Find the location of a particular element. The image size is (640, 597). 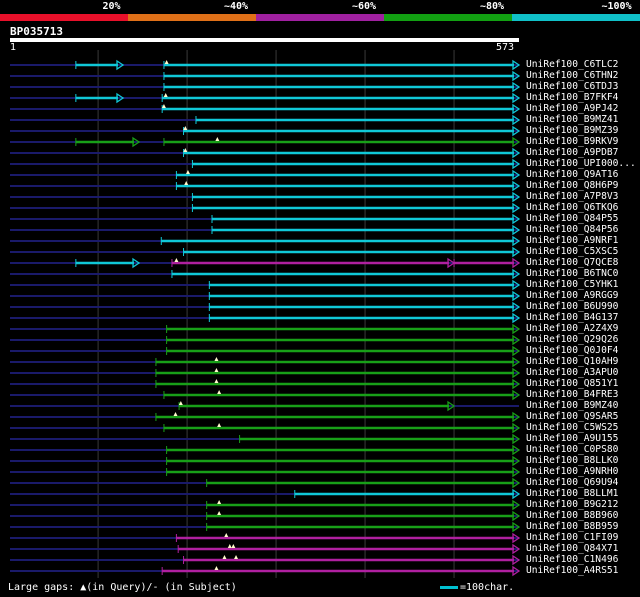

hit-label: UniRef100_B9G212 is located at coordinates (572, 504).